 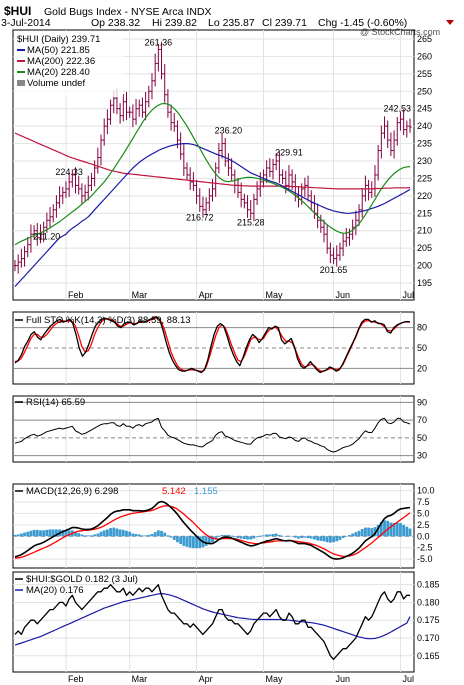 What do you see at coordinates (206, 491) in the screenshot?
I see `legend-hist: 1.155` at bounding box center [206, 491].